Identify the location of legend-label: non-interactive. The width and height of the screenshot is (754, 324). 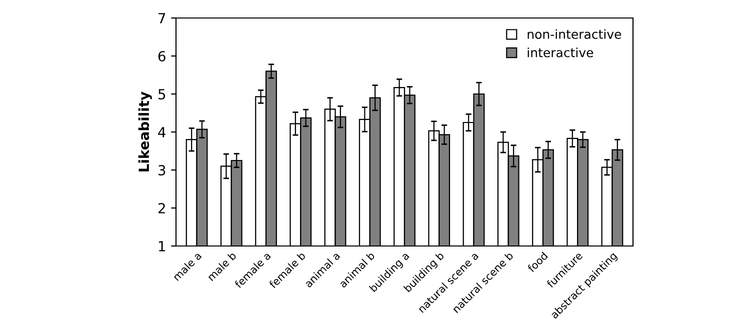
(575, 34).